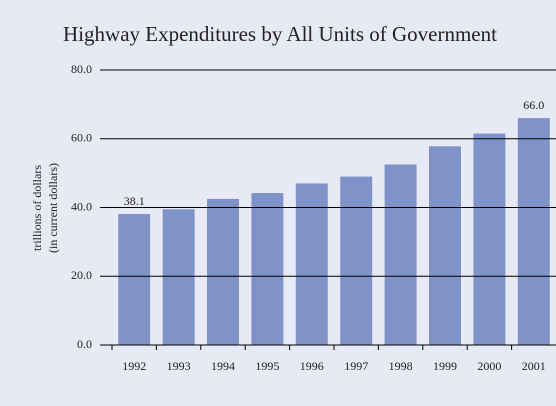 The height and width of the screenshot is (406, 556). What do you see at coordinates (84, 344) in the screenshot?
I see `y-tick-label: 0.0` at bounding box center [84, 344].